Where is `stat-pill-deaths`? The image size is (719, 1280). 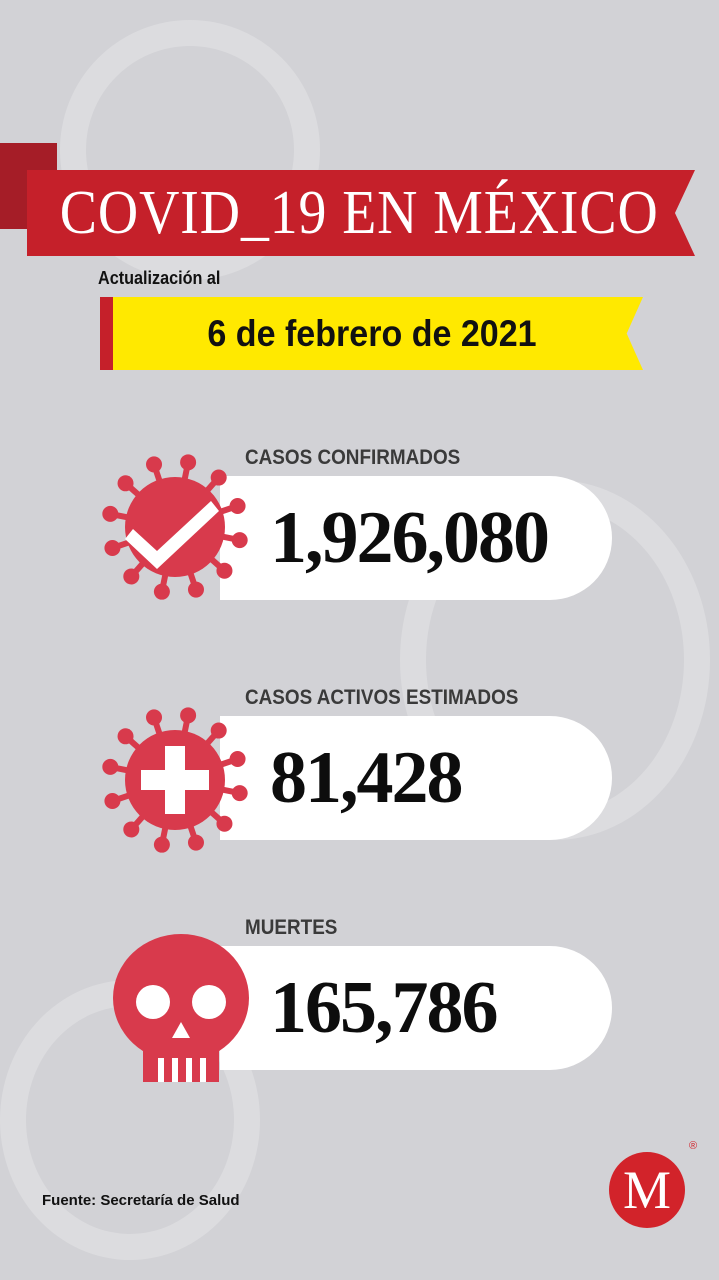 stat-pill-deaths is located at coordinates (416, 1008).